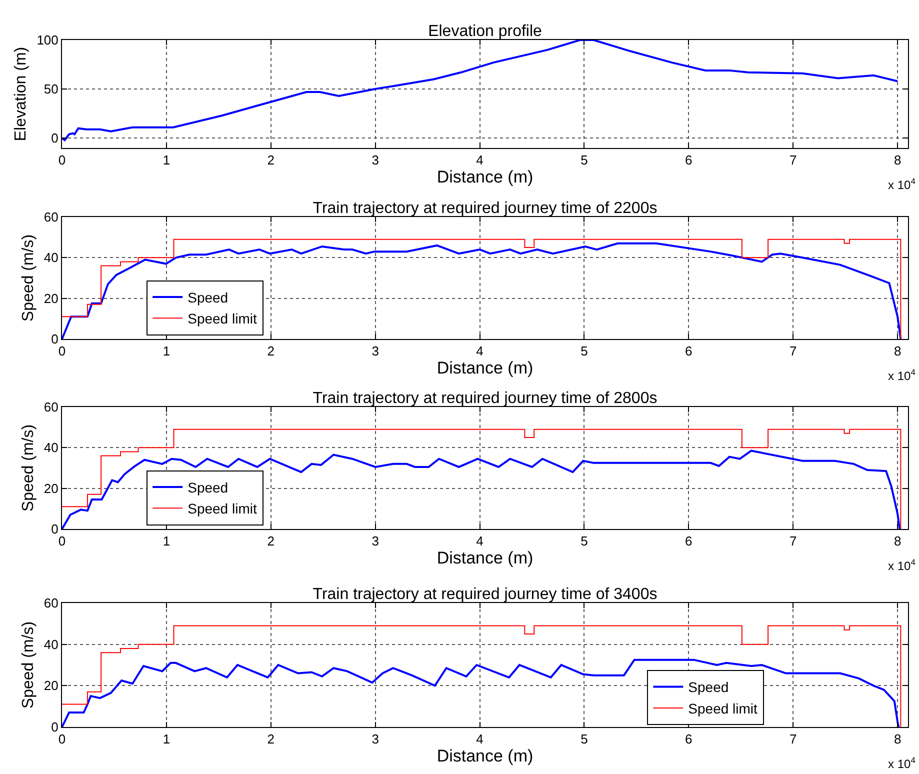 The width and height of the screenshot is (919, 774). What do you see at coordinates (21, 94) in the screenshot?
I see `y-axis-title: Elevation (m)` at bounding box center [21, 94].